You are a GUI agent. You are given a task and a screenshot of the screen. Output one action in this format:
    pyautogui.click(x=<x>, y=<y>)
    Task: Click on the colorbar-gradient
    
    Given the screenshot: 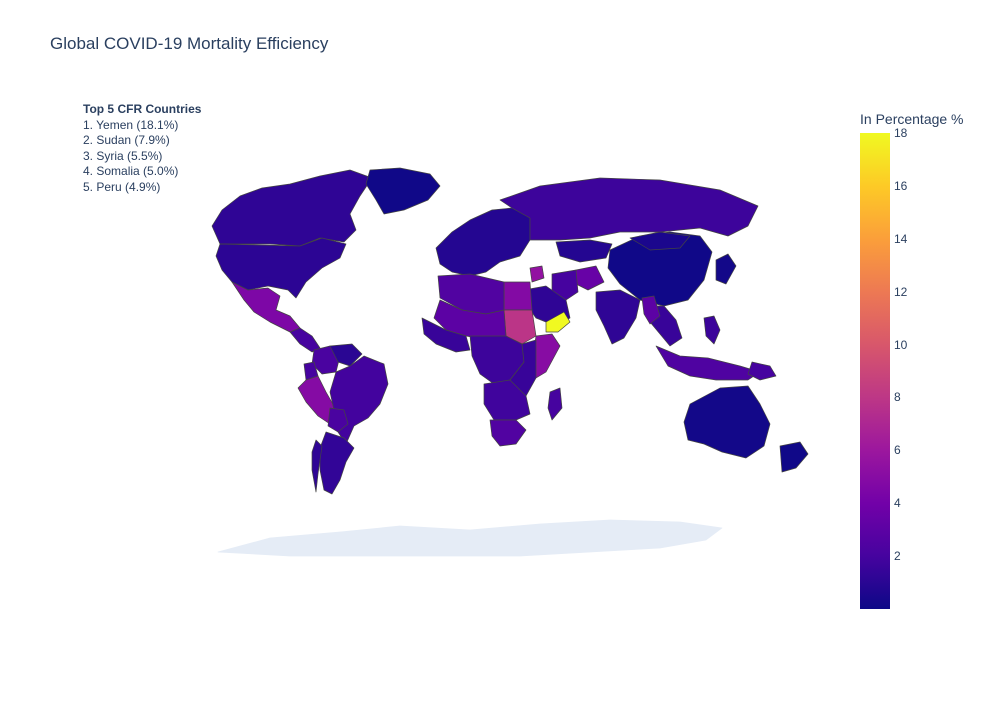 What is the action you would take?
    pyautogui.click(x=875, y=371)
    